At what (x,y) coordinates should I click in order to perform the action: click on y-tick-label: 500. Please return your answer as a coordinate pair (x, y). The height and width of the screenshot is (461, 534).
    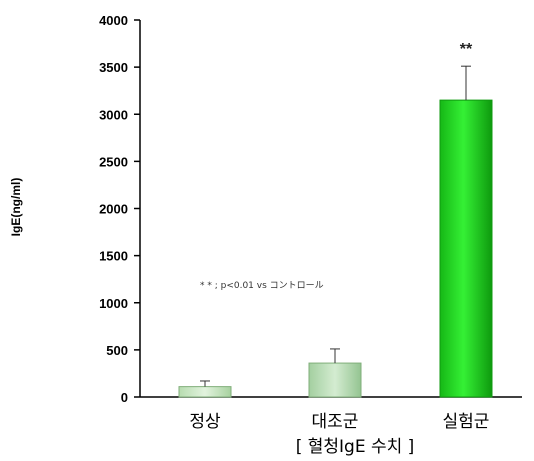
    Looking at the image, I should click on (117, 350).